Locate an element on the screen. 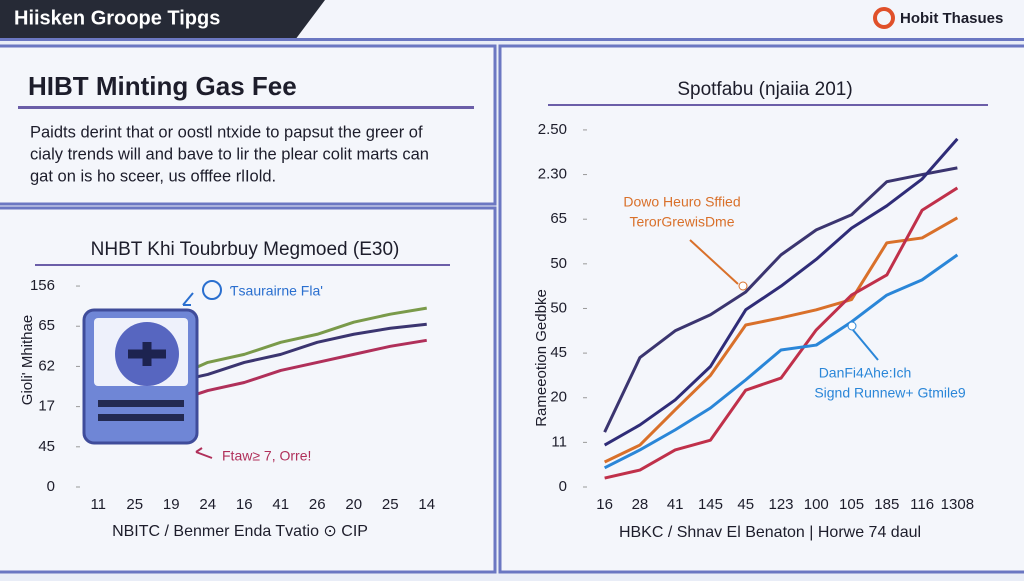  annotation-icon is located at coordinates (212, 290).